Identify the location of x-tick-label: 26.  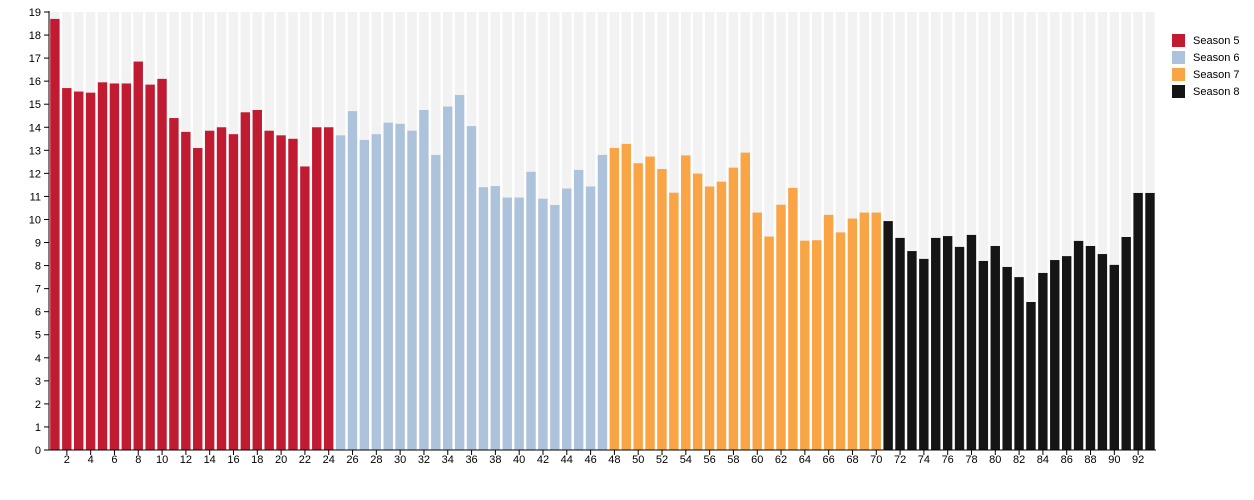
(352, 460).